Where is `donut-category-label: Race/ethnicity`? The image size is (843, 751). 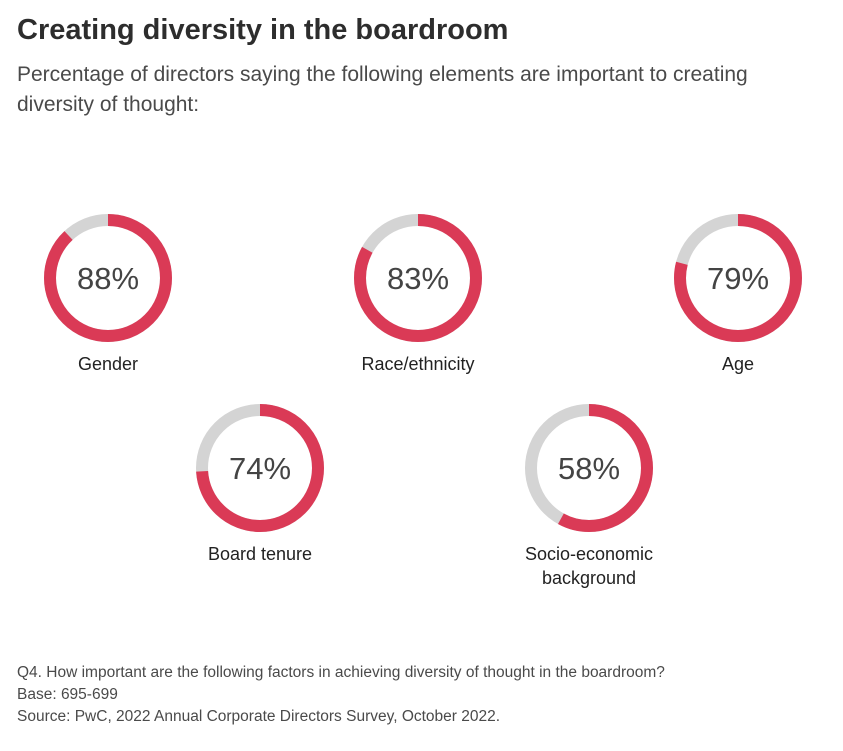 donut-category-label: Race/ethnicity is located at coordinates (417, 364).